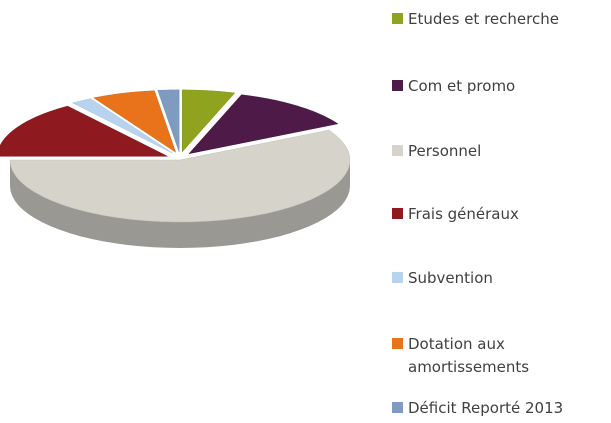  I want to click on legend-label: Déficit Reporté 2013, so click(486, 408).